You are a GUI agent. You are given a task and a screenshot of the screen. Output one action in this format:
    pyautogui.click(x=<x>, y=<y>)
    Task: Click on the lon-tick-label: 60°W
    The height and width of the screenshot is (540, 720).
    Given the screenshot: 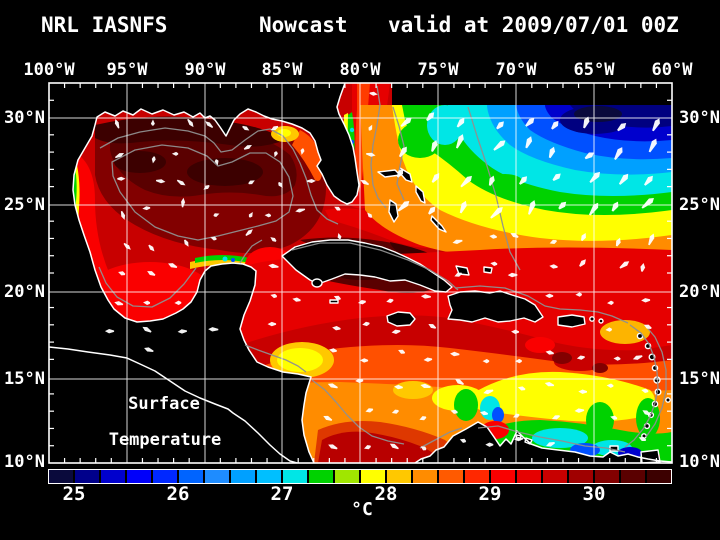 What is the action you would take?
    pyautogui.click(x=672, y=70)
    